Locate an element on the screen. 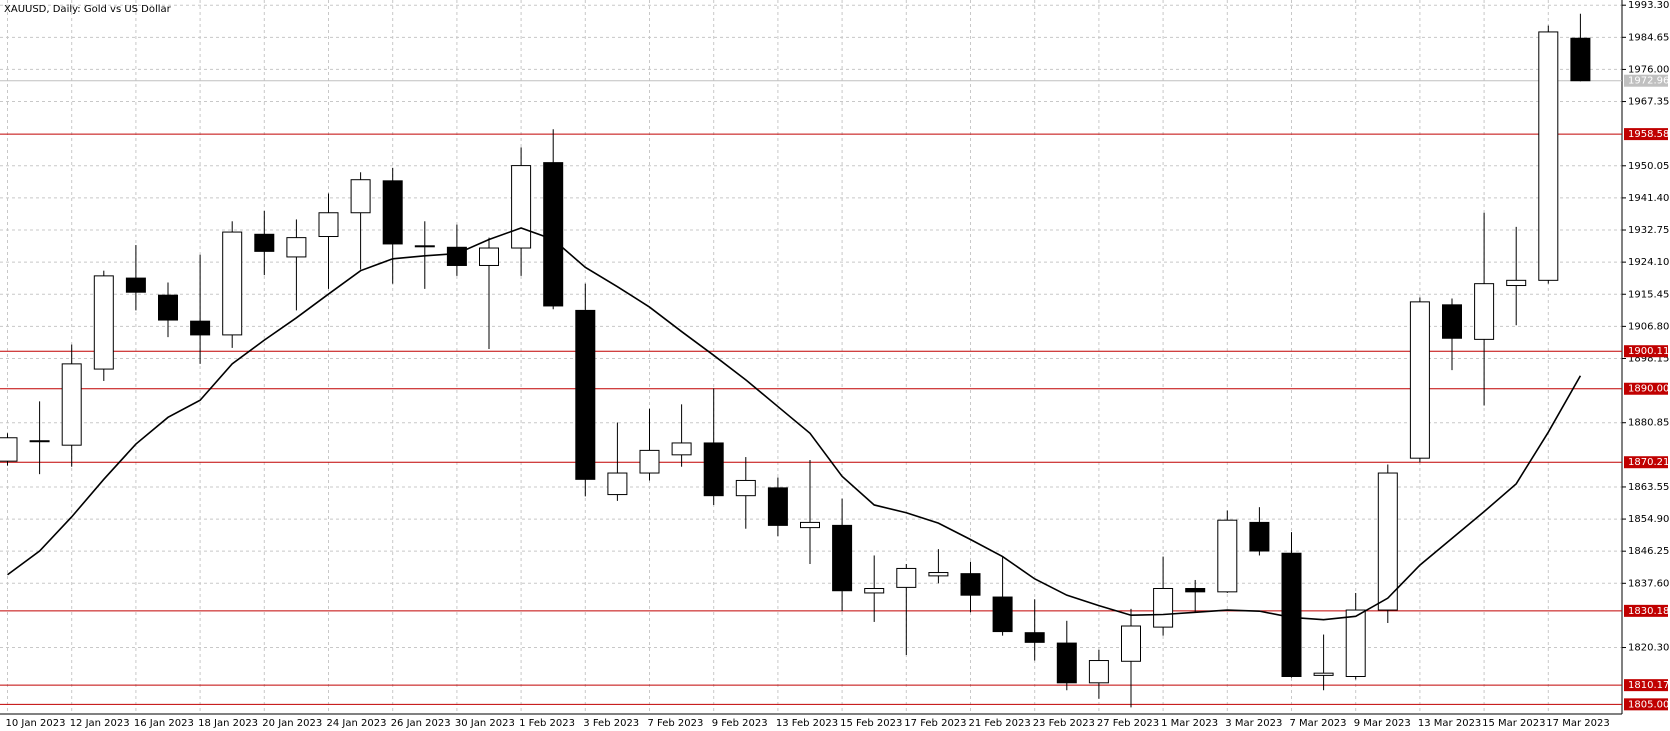 This screenshot has height=731, width=1670. y-tick-label: 1837.60 is located at coordinates (1648, 583).